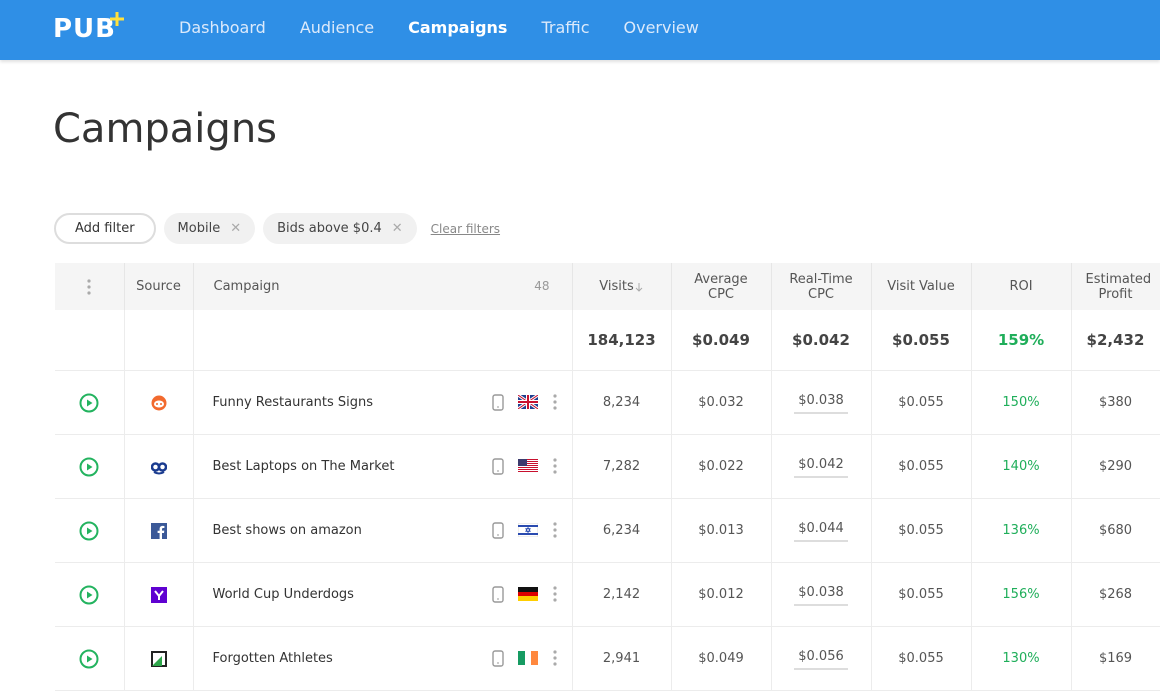 The image size is (1160, 691). What do you see at coordinates (287, 530) in the screenshot?
I see `campaign-name: Best shows on amazon` at bounding box center [287, 530].